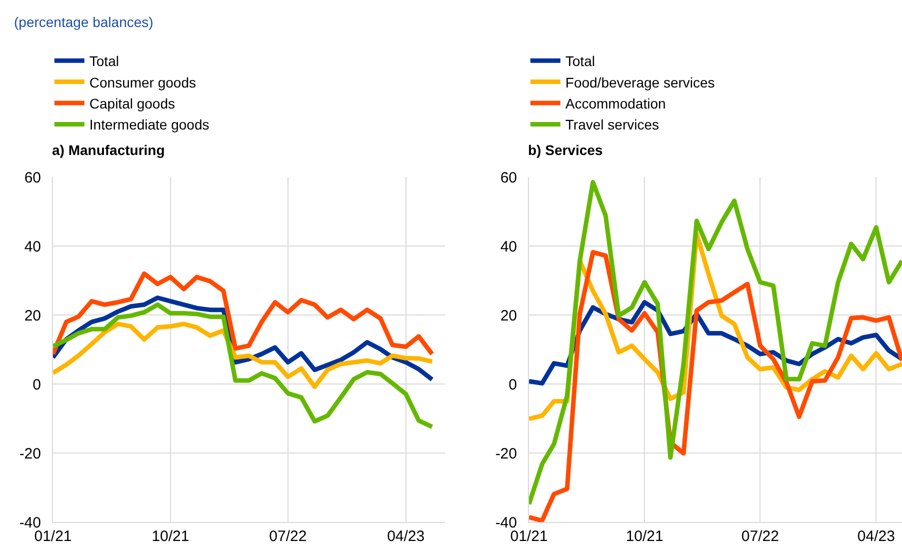 This screenshot has width=902, height=548. I want to click on chart-title: a) Manufacturing, so click(108, 150).